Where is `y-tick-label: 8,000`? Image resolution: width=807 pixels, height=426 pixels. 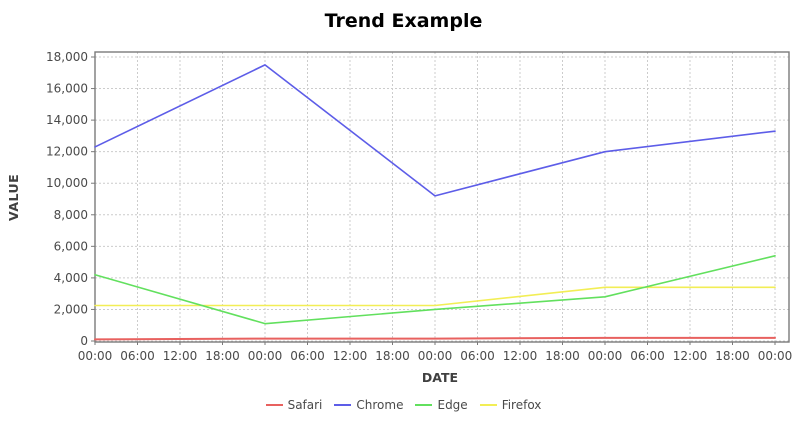 y-tick-label: 8,000 is located at coordinates (71, 215).